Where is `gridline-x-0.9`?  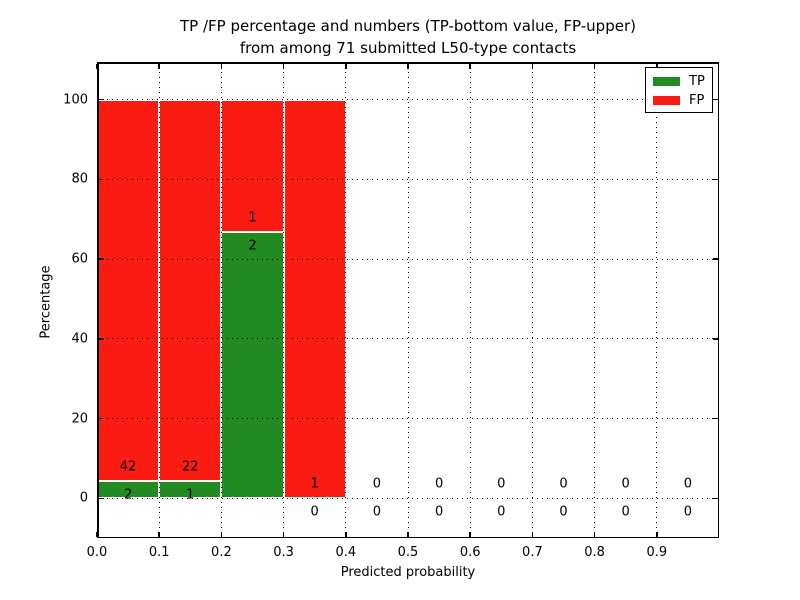
gridline-x-0.9 is located at coordinates (657, 300).